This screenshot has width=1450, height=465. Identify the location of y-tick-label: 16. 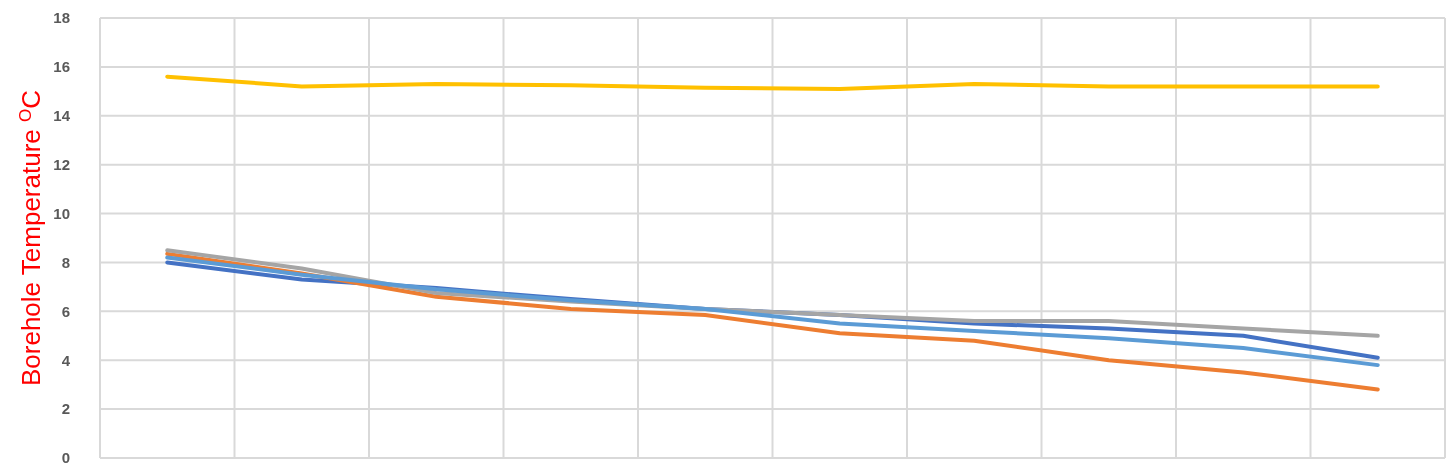
(61, 67).